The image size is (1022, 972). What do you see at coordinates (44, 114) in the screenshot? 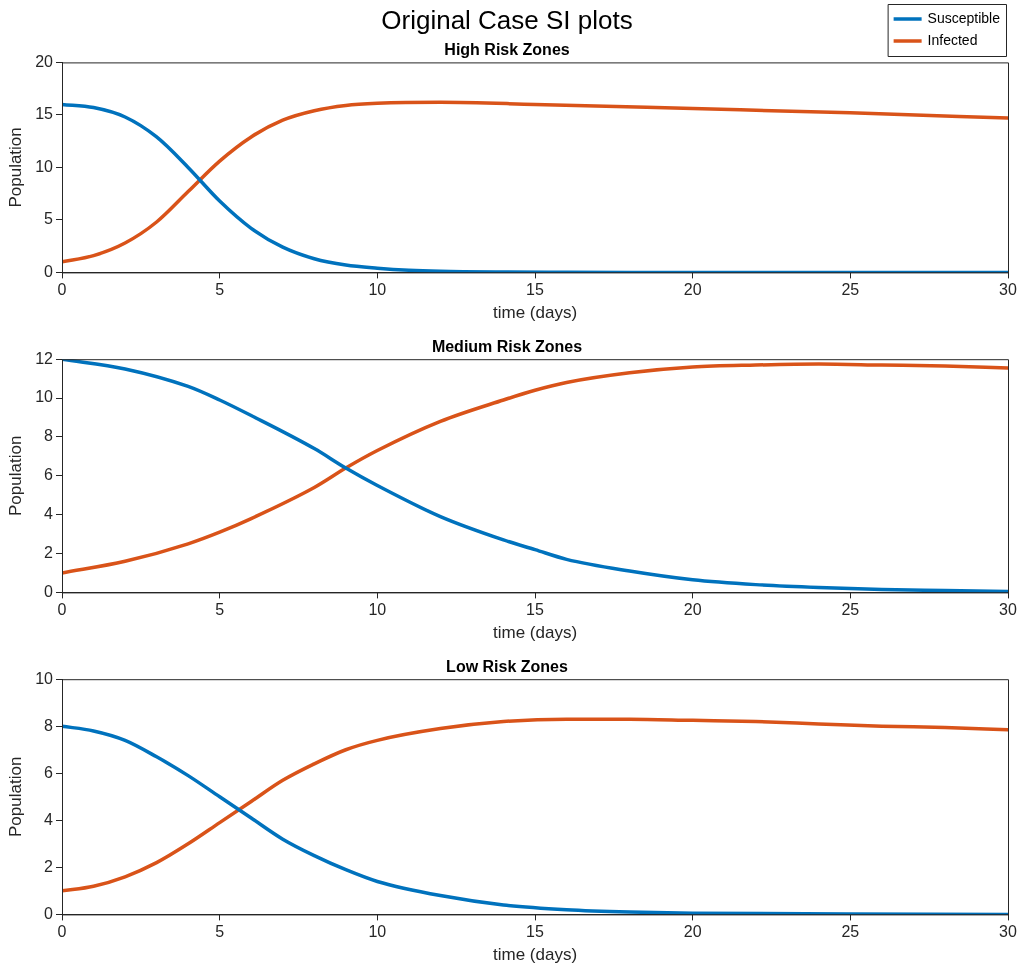
I see `y-tick-label: 15` at bounding box center [44, 114].